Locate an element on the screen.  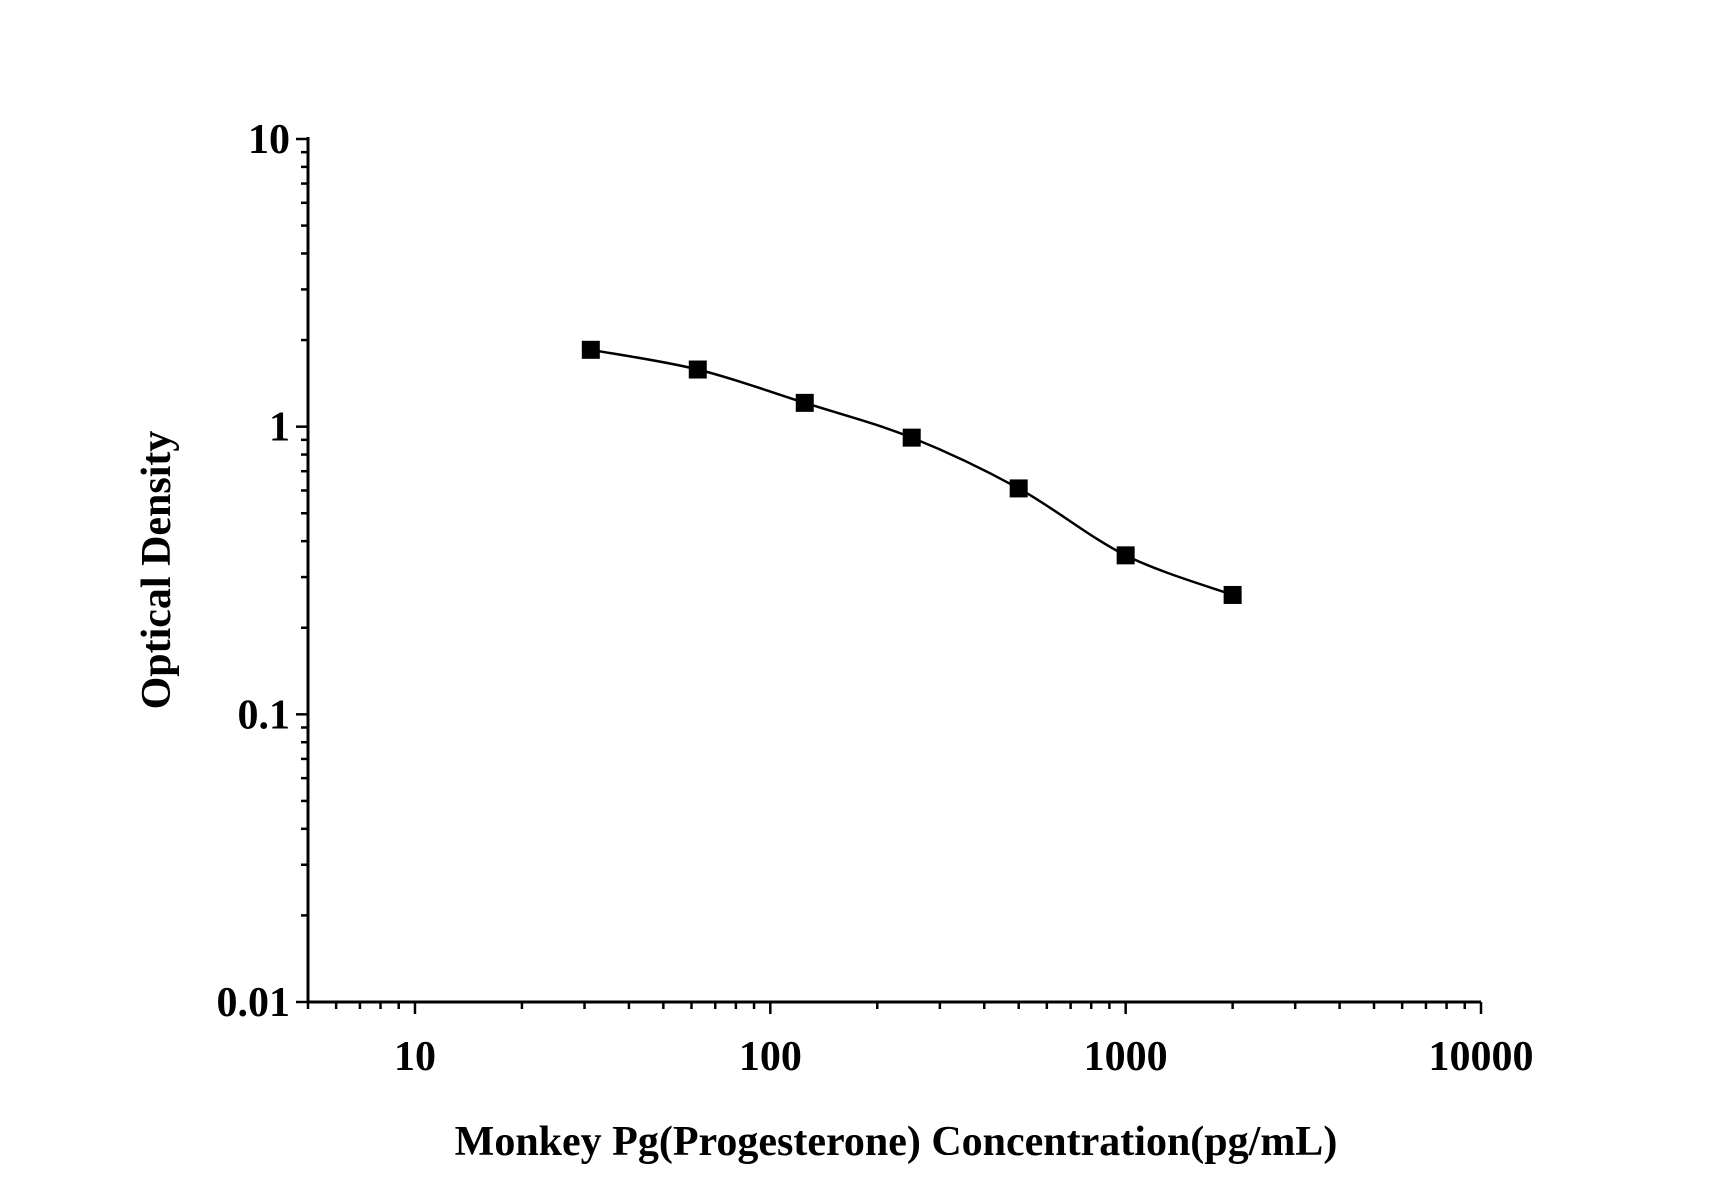
x-tick-label: 1000 is located at coordinates (1126, 1057).